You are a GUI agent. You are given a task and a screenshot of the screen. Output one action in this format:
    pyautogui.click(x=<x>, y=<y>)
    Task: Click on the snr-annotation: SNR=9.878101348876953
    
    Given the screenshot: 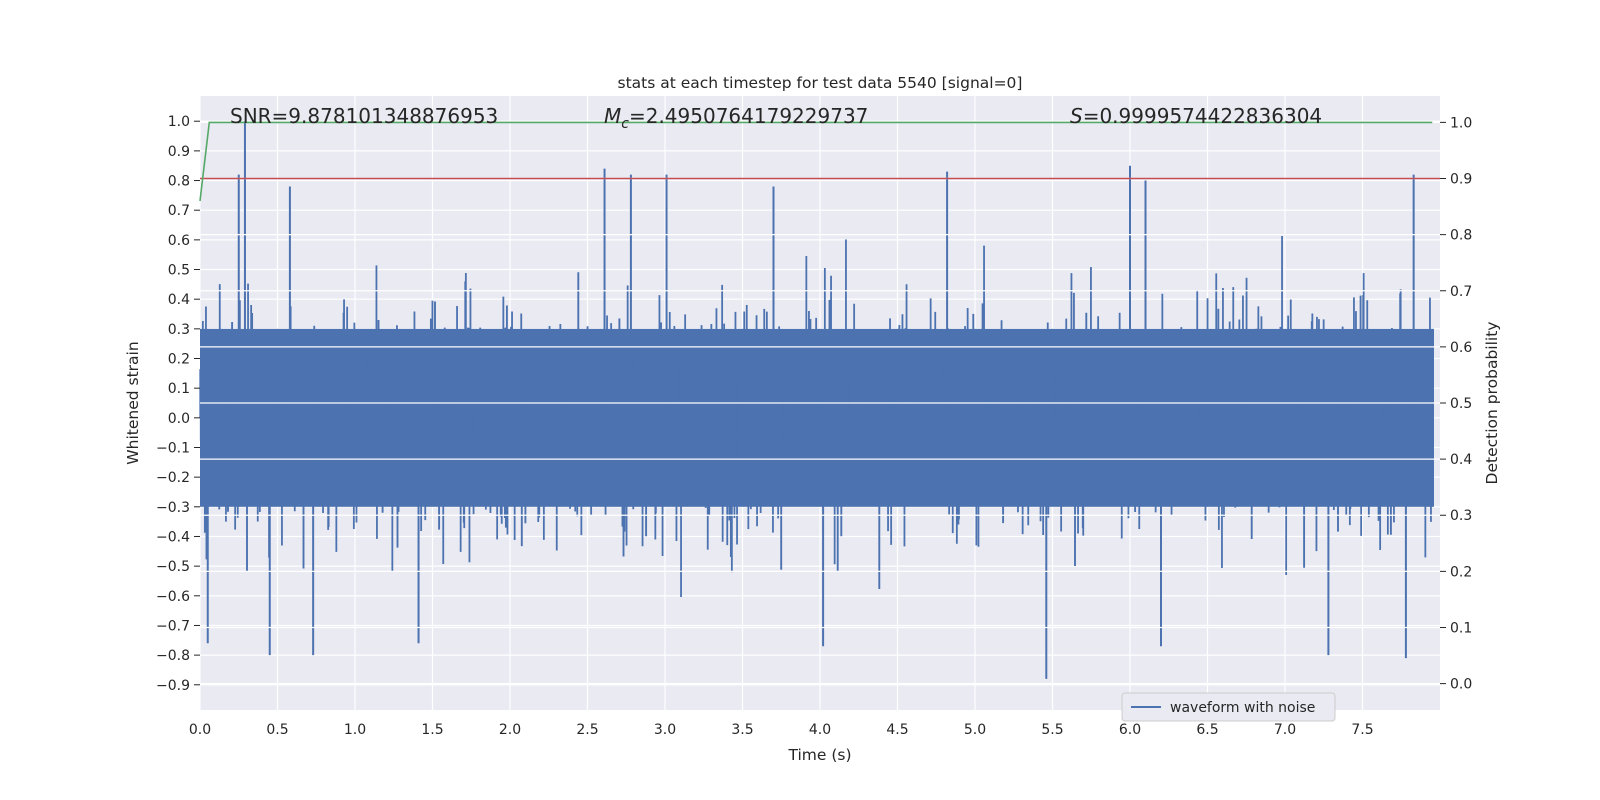 What is the action you would take?
    pyautogui.click(x=364, y=116)
    